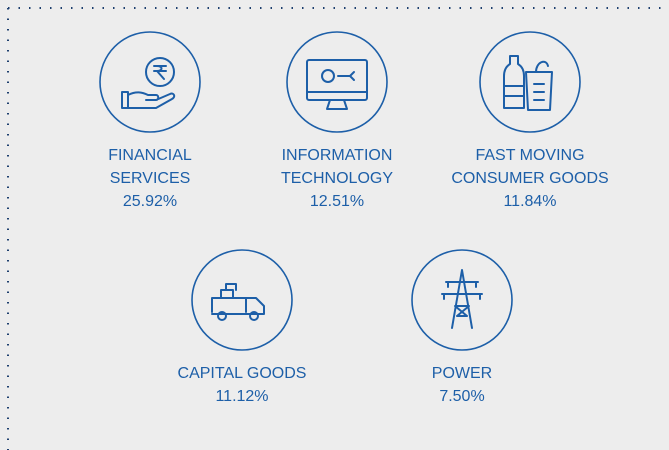 This screenshot has height=450, width=669. What do you see at coordinates (529, 155) in the screenshot?
I see `sector-label: FAST MOVING` at bounding box center [529, 155].